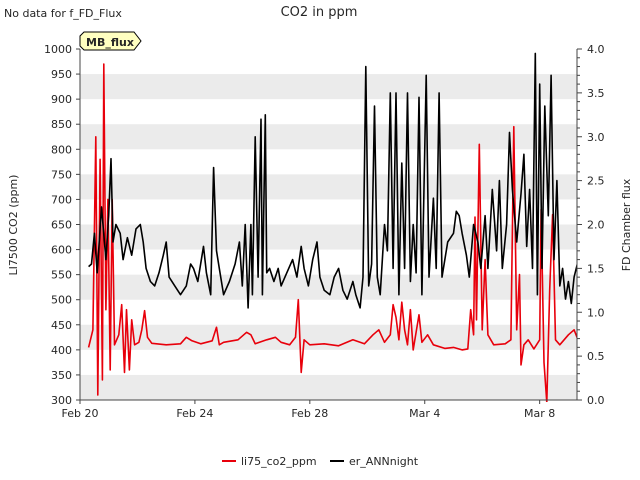  What do you see at coordinates (384, 461) in the screenshot?
I see `legend-label-er: er_ANNnight` at bounding box center [384, 461].